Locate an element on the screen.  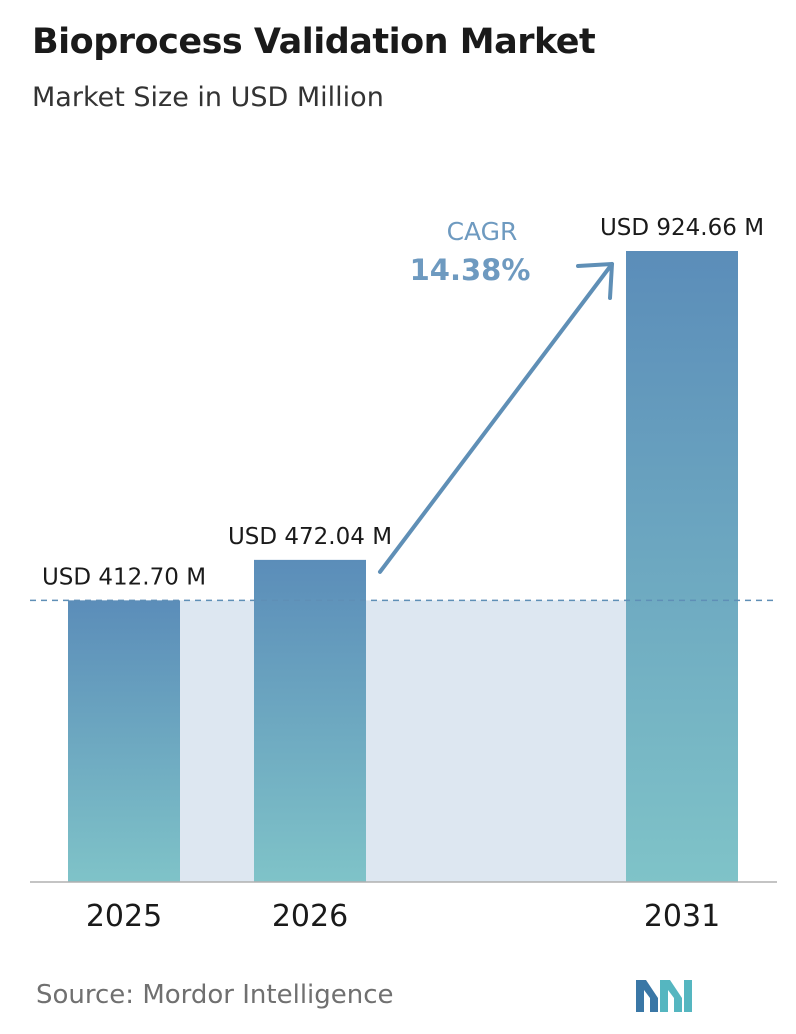
cagr-arrow-head is located at coordinates (595, 281).